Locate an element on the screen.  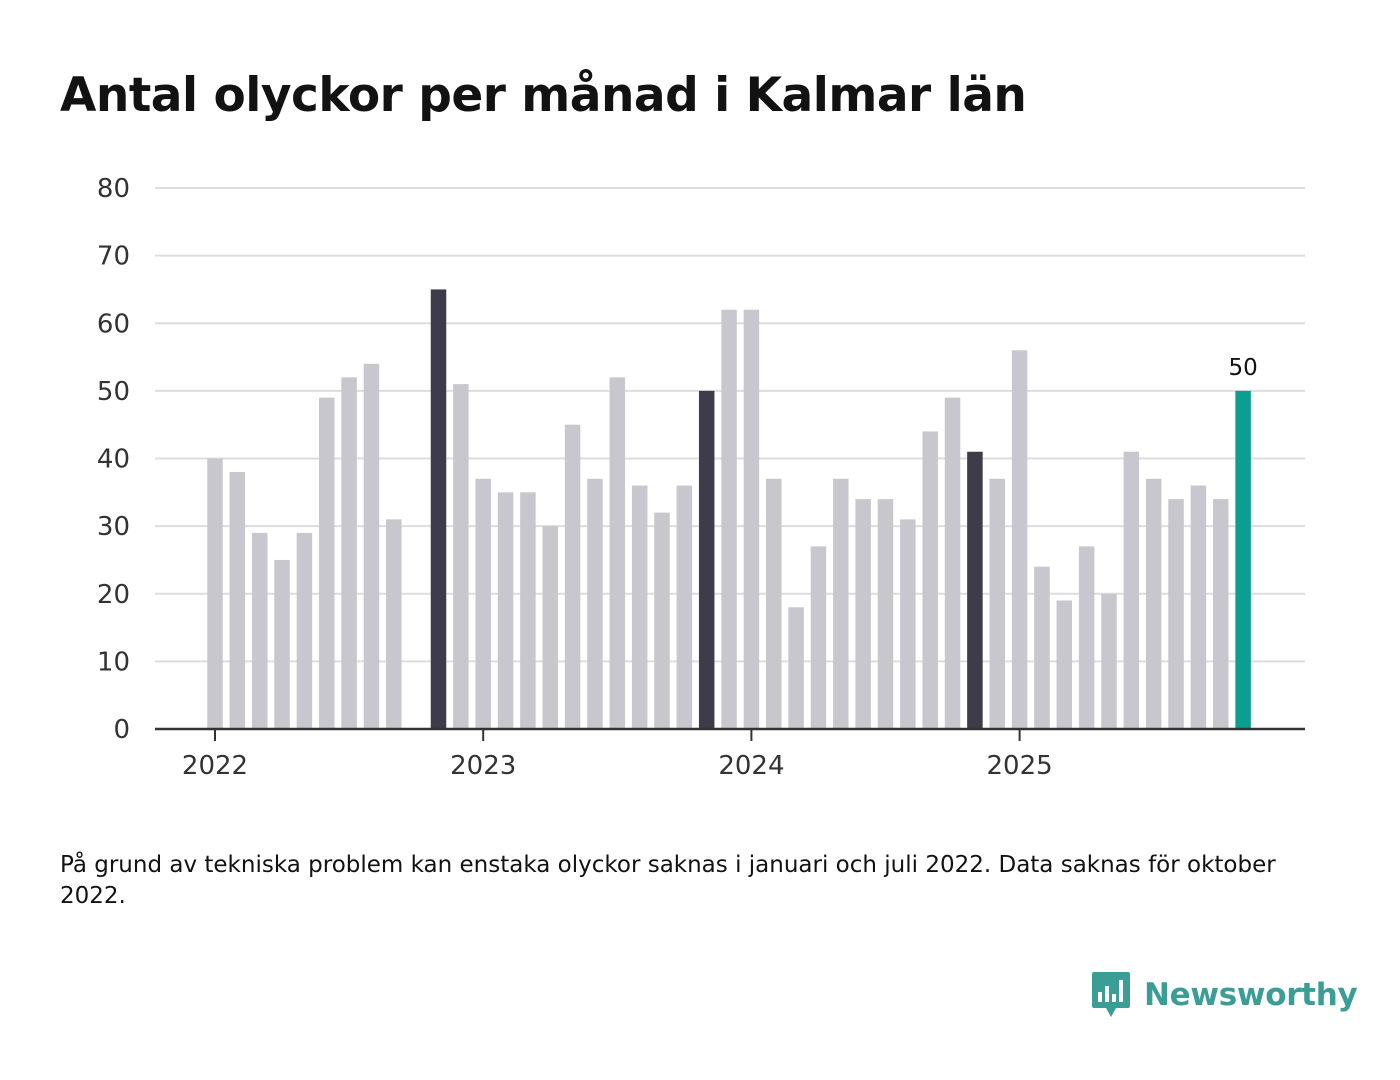
bar-latest is located at coordinates (1243, 559).